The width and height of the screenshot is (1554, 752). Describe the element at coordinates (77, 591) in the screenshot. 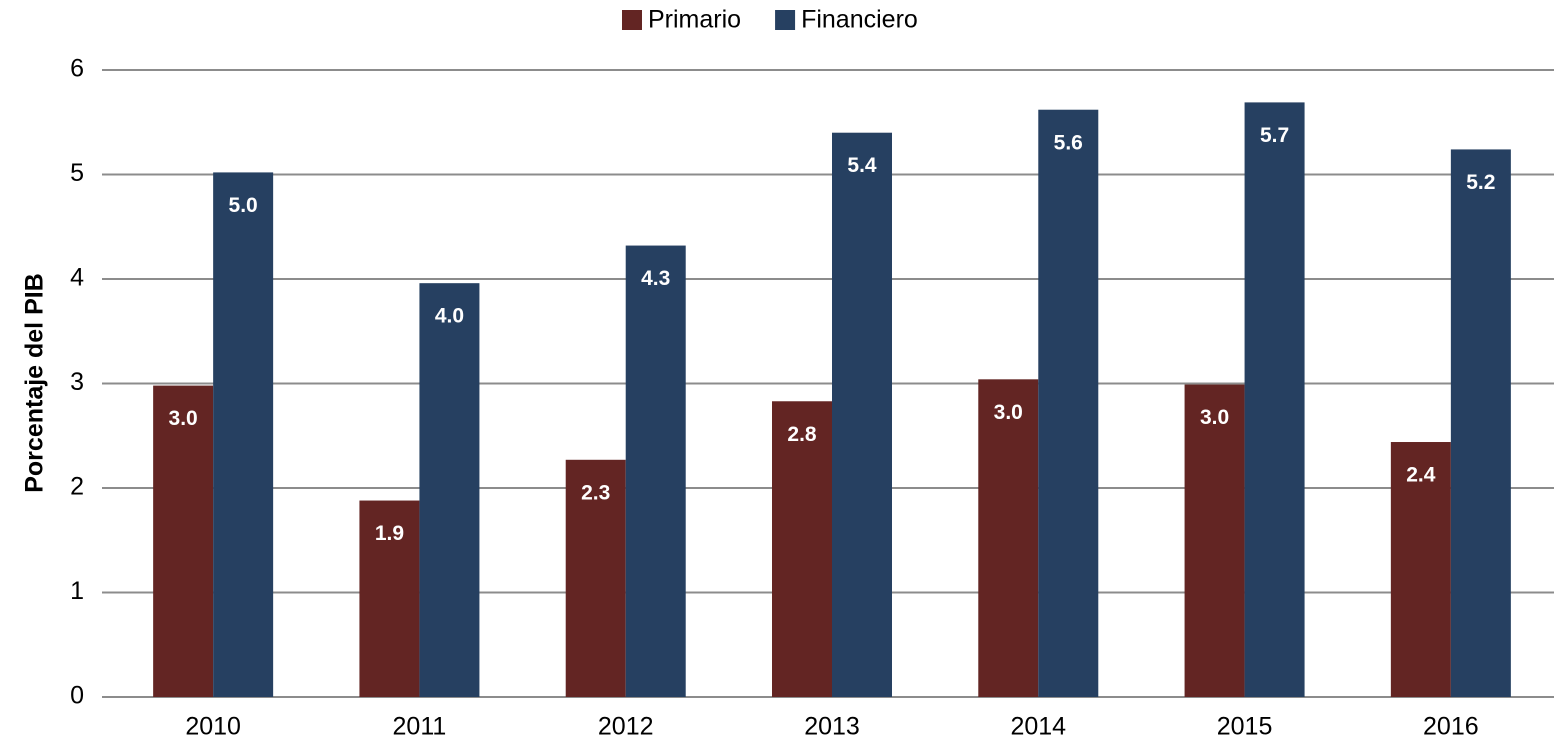

I see `y-tick-label: 1` at that location.